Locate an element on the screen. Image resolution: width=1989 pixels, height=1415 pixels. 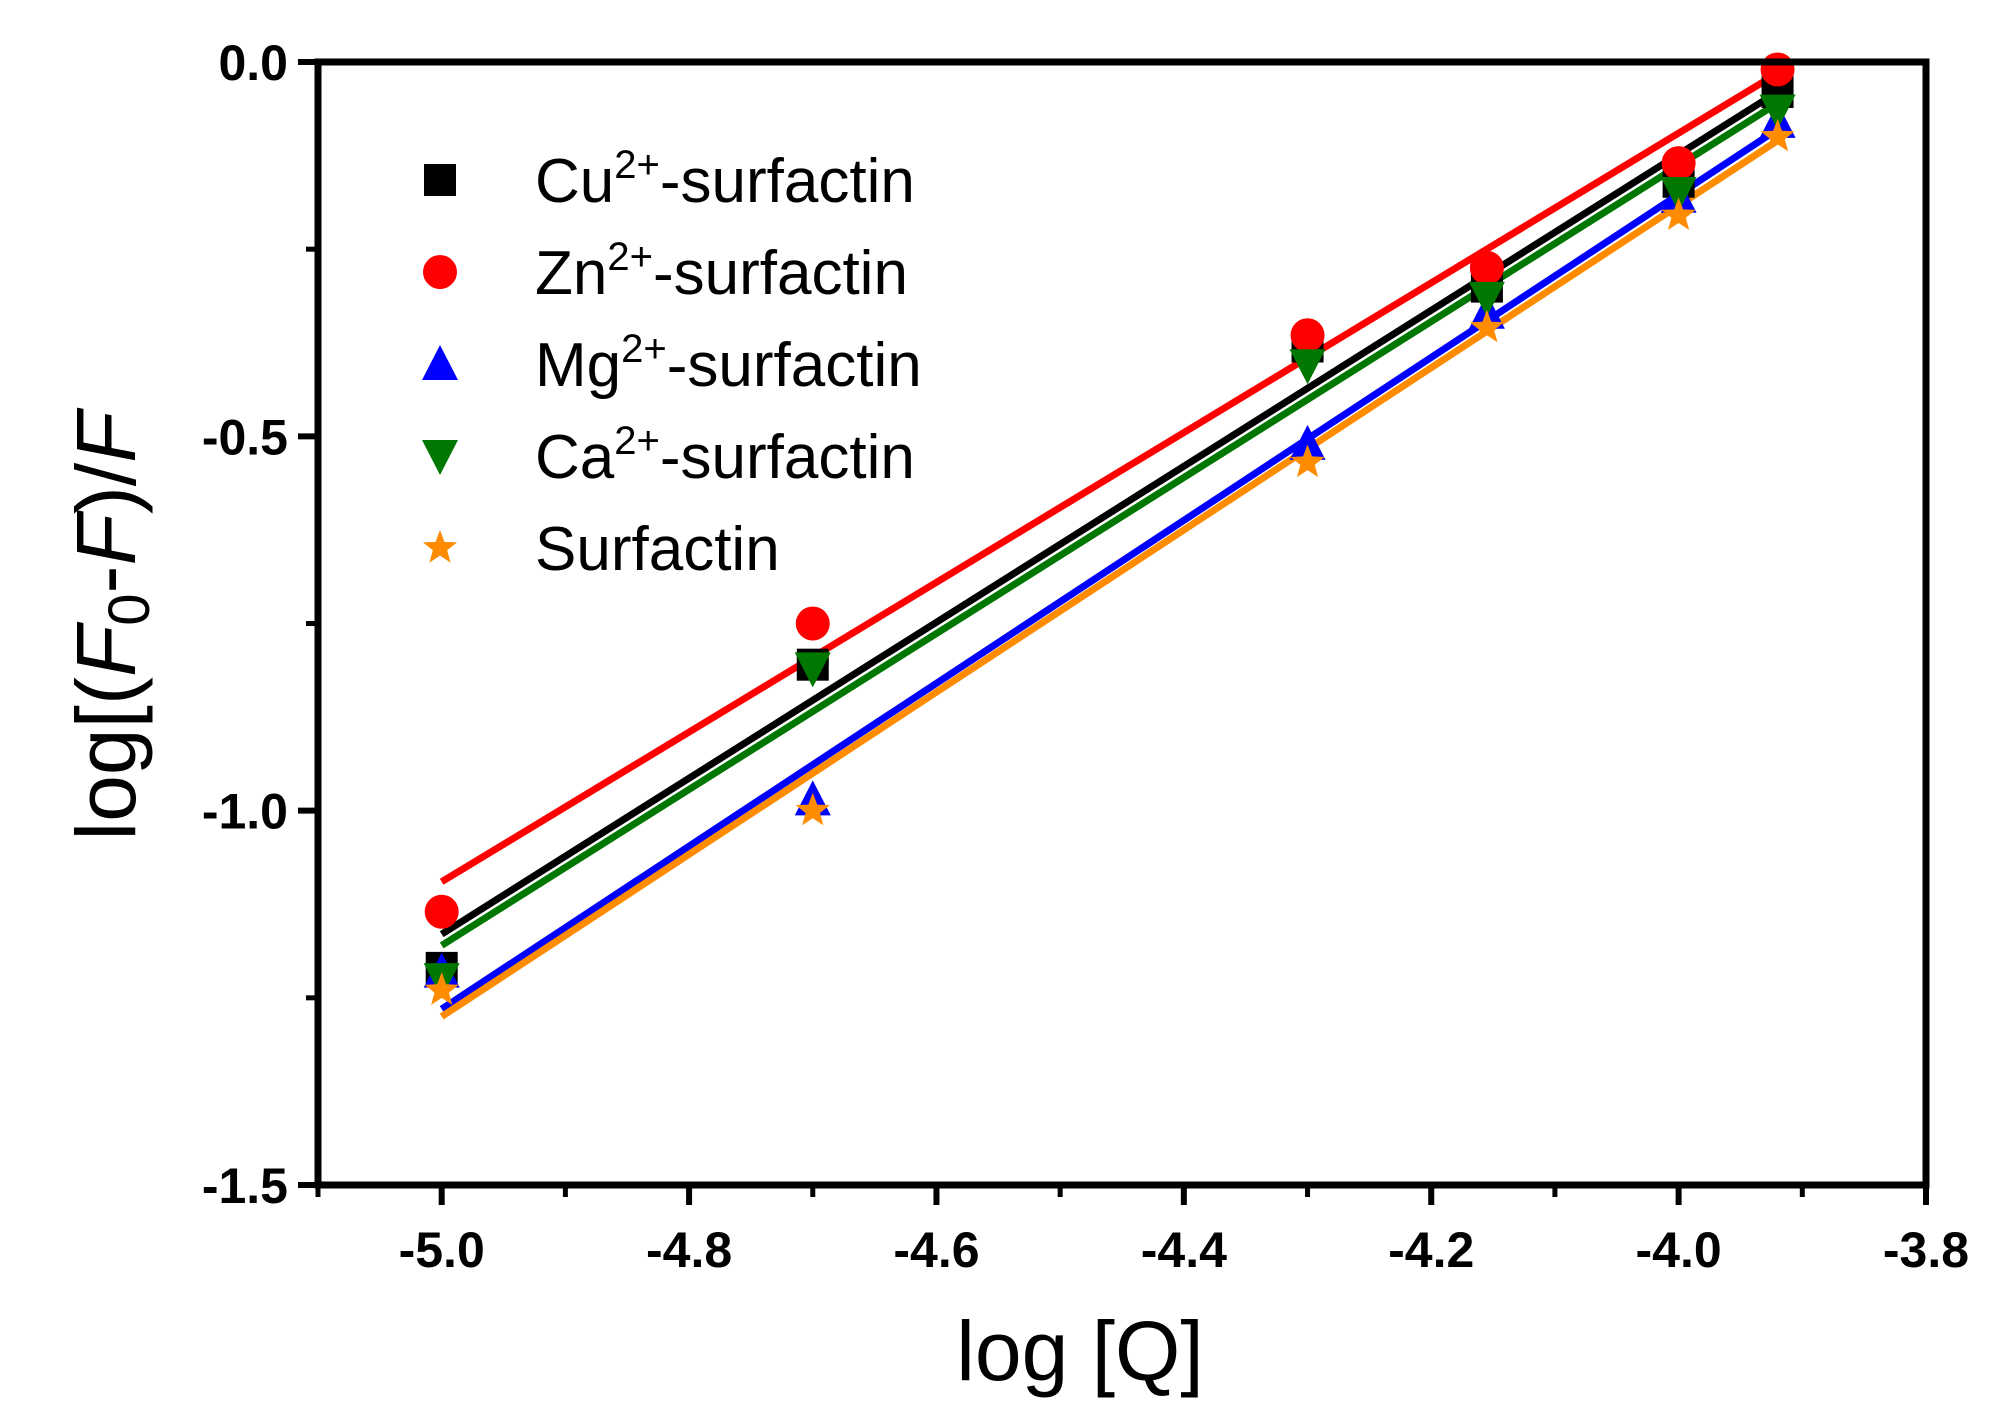
x-tick-label: -3.8 is located at coordinates (1926, 1250).